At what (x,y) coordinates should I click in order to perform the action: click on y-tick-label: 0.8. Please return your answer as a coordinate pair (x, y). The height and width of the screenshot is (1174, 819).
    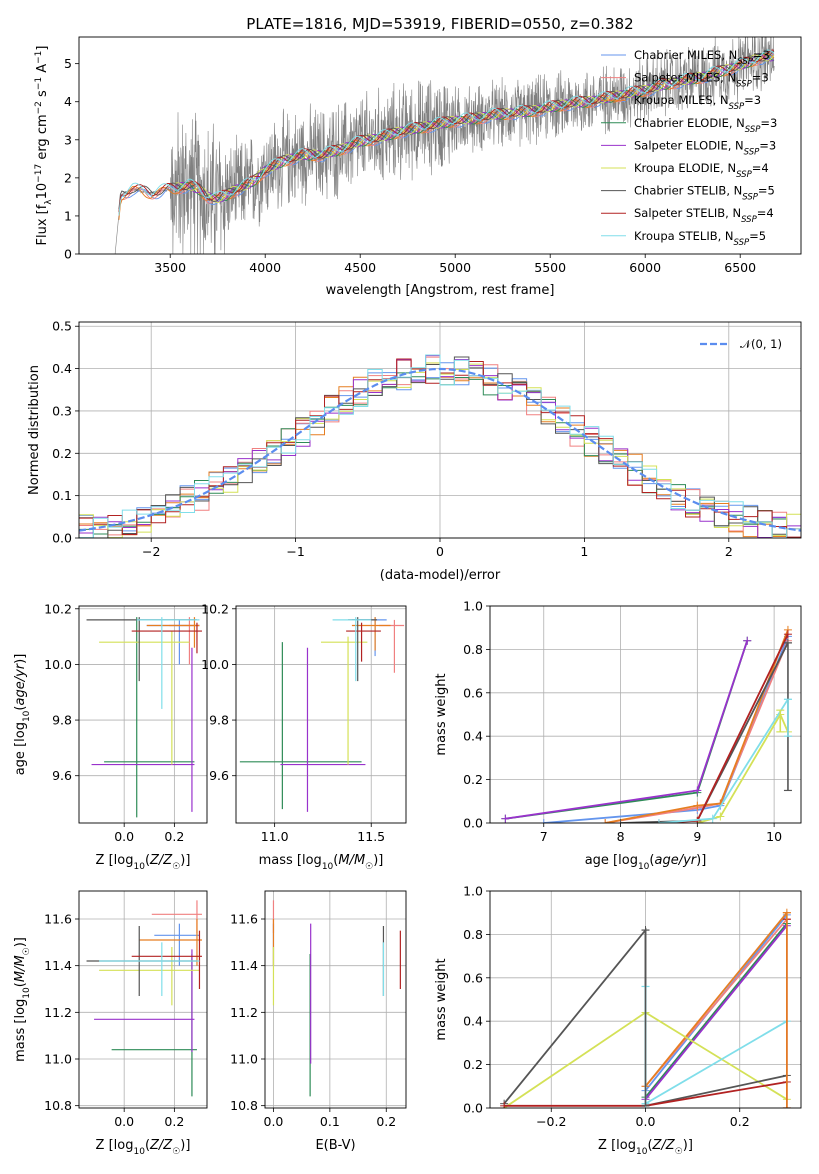
    Looking at the image, I should click on (473, 934).